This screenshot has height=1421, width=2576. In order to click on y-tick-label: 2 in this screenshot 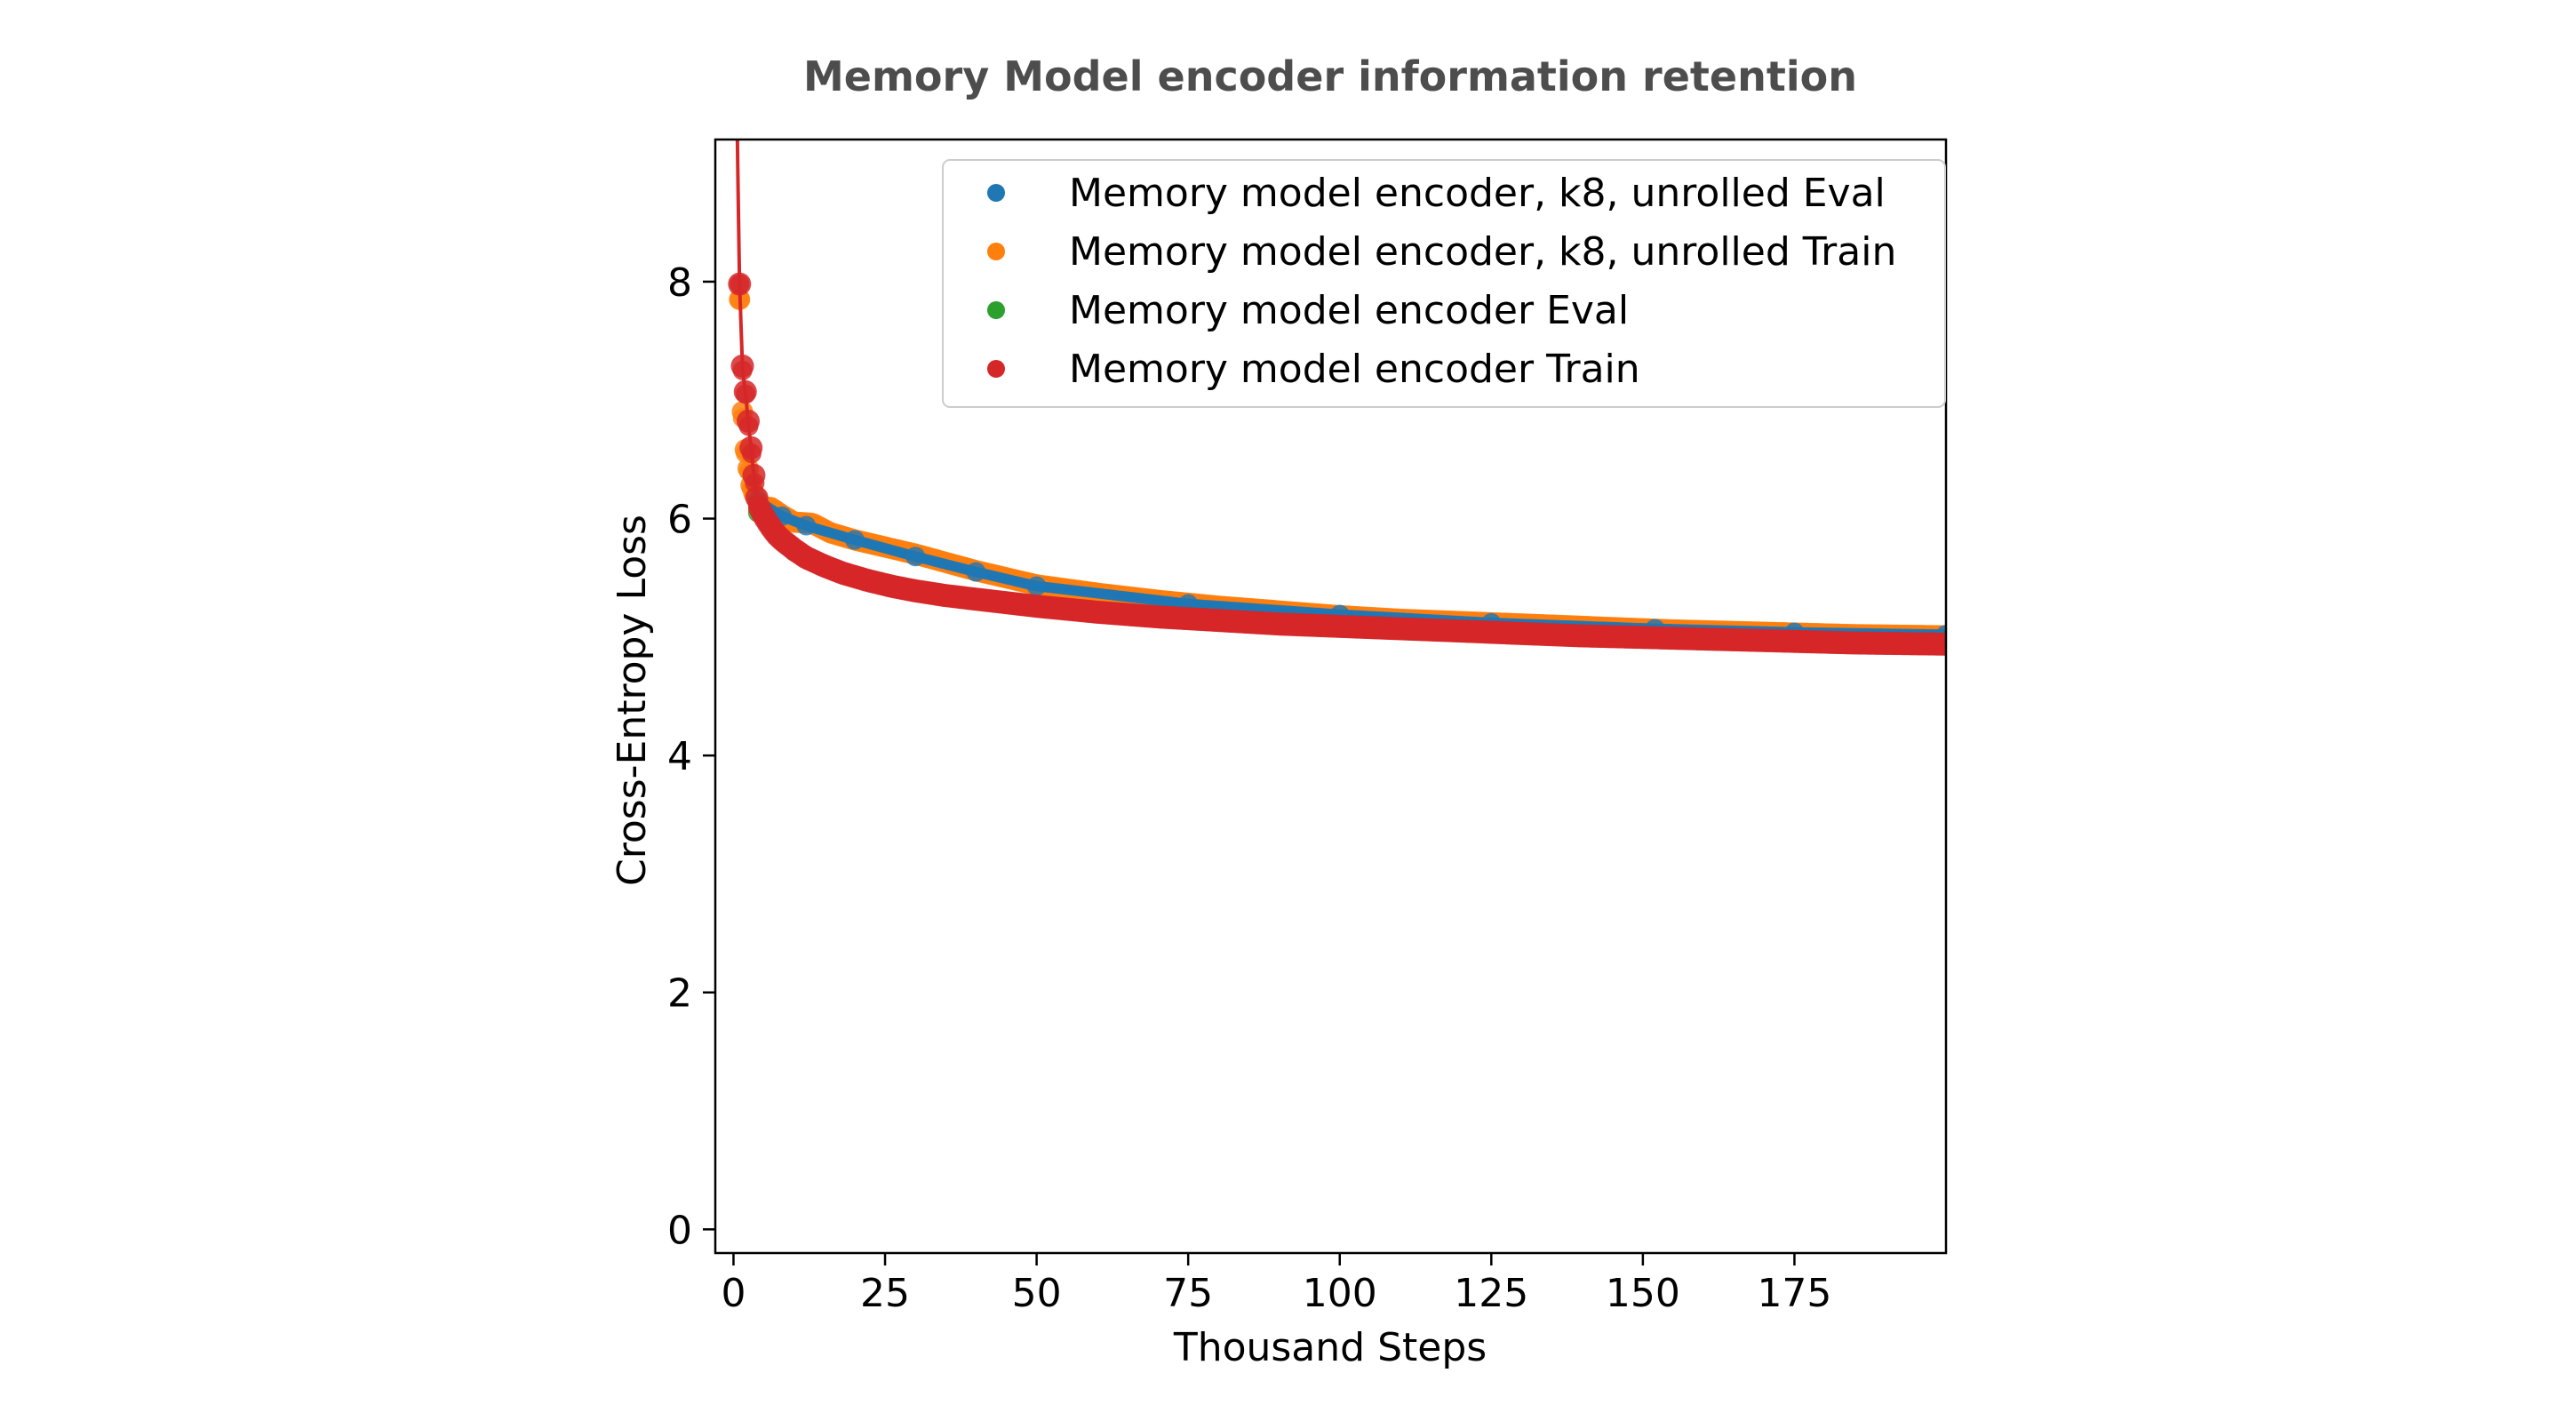, I will do `click(680, 994)`.